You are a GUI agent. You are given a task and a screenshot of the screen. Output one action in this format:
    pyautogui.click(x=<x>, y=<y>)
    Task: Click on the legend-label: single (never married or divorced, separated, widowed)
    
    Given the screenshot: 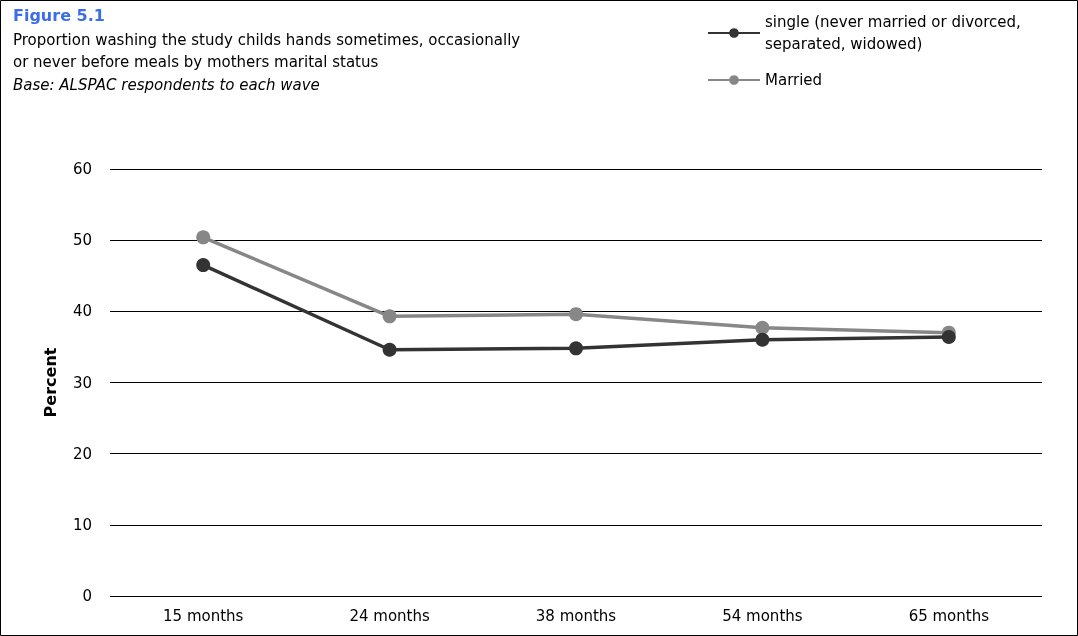 What is the action you would take?
    pyautogui.click(x=895, y=33)
    